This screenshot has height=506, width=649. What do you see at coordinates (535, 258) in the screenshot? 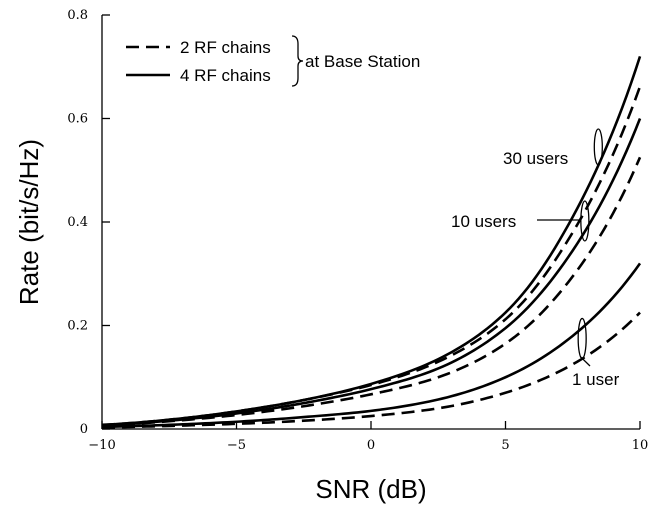
I see `annotations: 30 users 10 users 1 user` at bounding box center [535, 258].